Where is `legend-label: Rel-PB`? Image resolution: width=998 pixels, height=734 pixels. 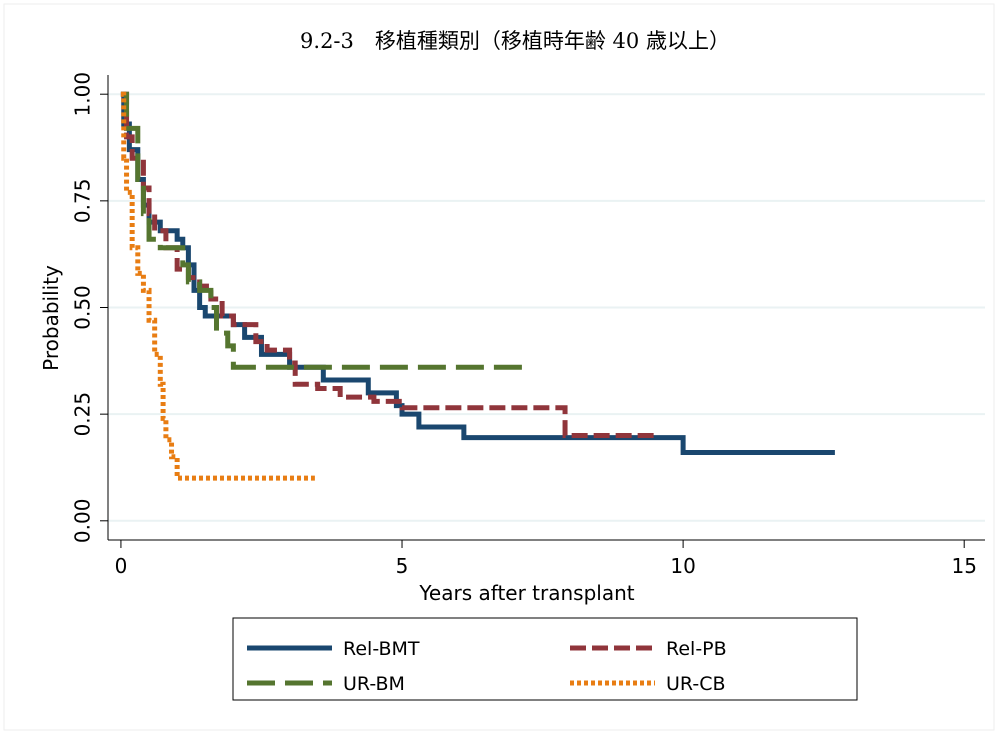 legend-label: Rel-PB is located at coordinates (696, 649).